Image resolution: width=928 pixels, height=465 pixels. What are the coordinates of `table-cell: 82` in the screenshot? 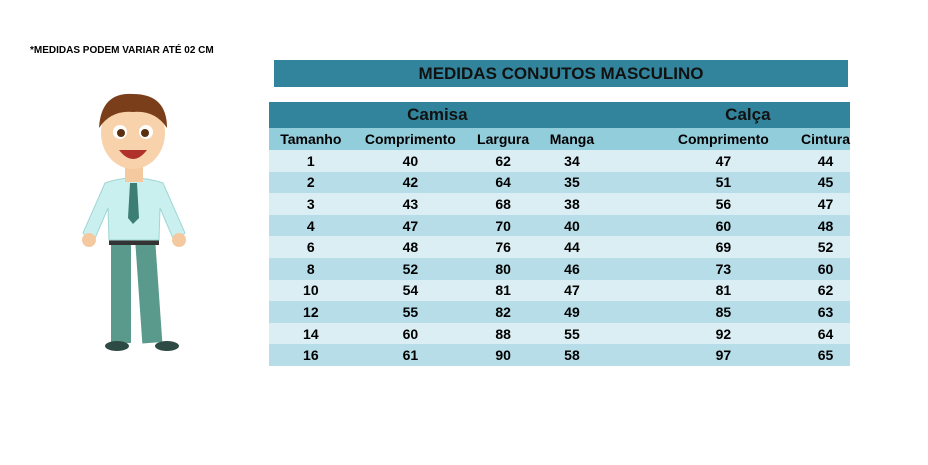 It's located at (503, 312).